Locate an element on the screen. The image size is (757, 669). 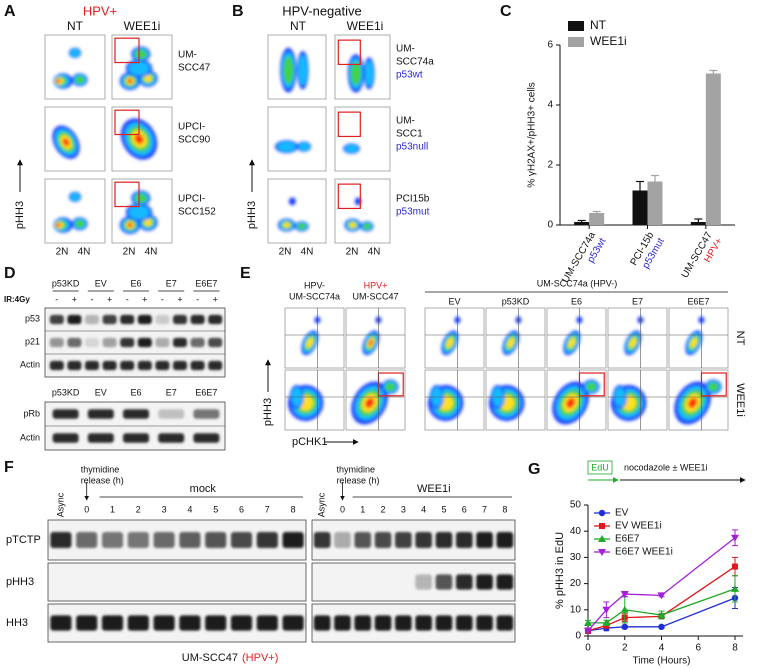
row-label: PCI15b is located at coordinates (413, 199).